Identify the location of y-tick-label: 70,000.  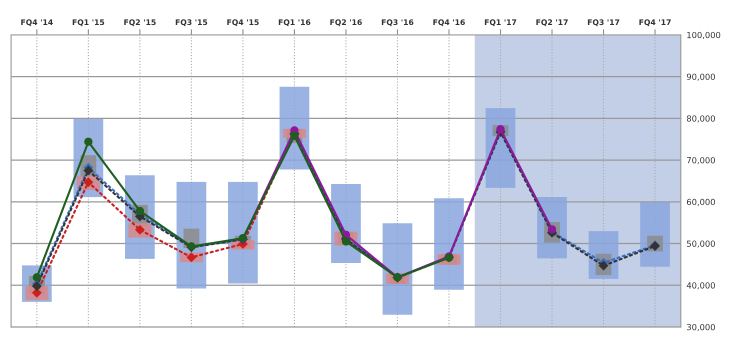
(701, 160).